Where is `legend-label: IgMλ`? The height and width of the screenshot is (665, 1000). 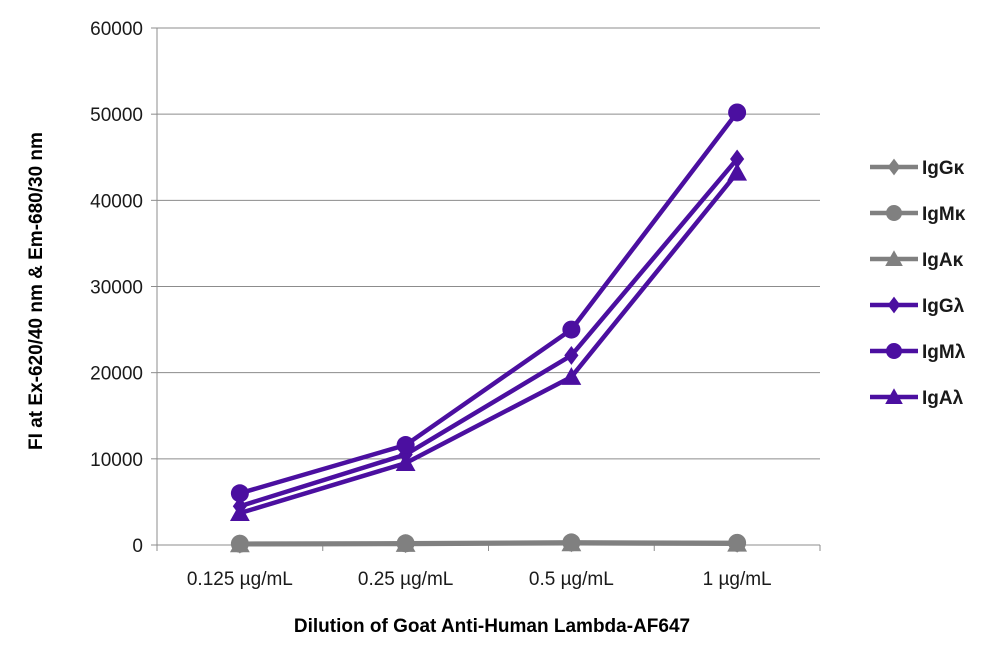
legend-label: IgMλ is located at coordinates (944, 352).